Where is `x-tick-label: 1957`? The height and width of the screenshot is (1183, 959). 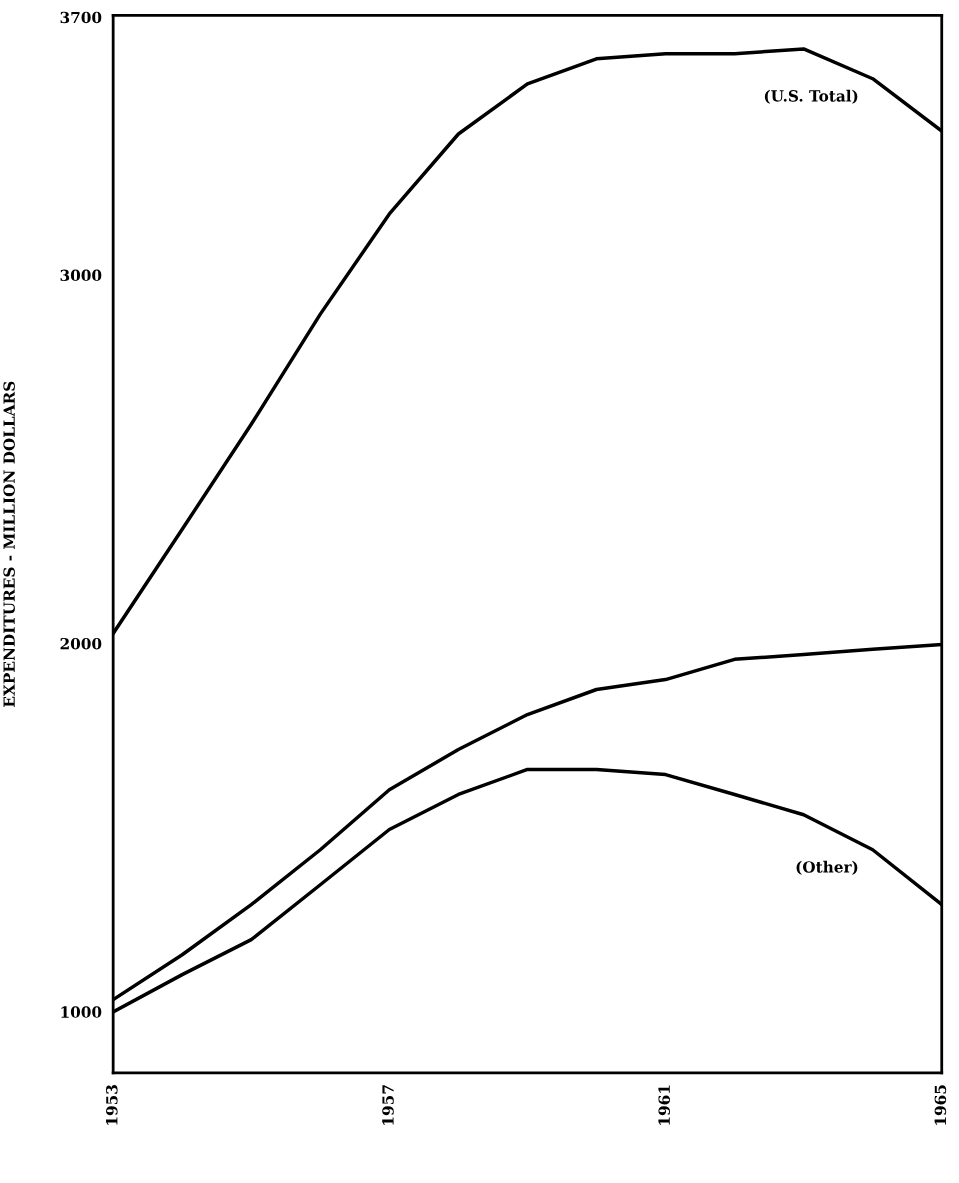
x-tick-label: 1957 is located at coordinates (388, 1105).